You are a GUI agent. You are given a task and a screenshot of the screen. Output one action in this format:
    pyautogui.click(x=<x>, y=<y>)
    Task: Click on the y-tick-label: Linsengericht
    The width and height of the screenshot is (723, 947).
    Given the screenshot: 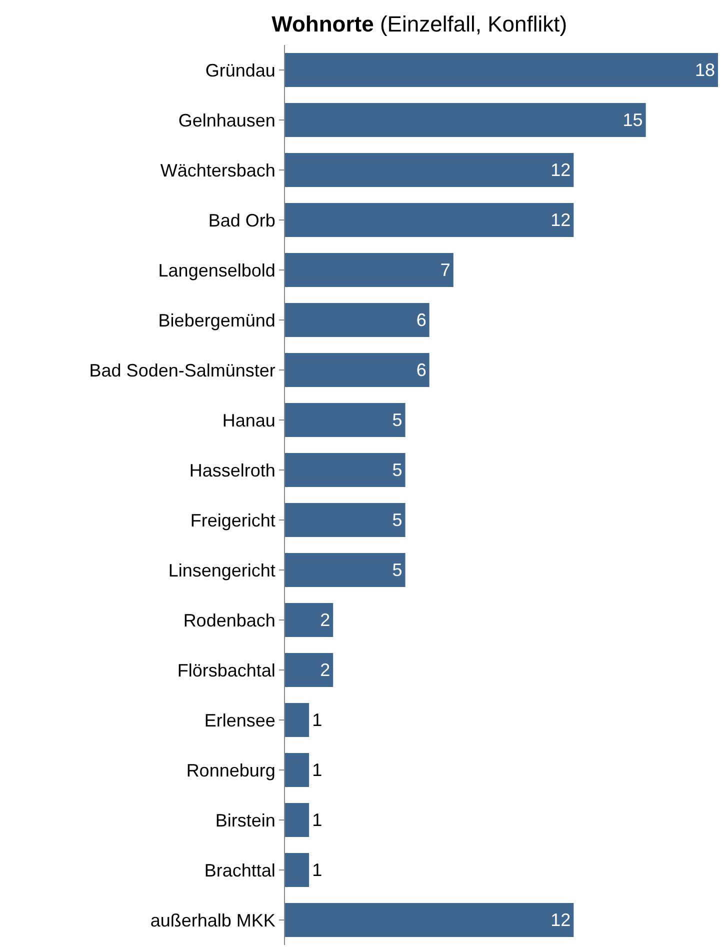 What is the action you would take?
    pyautogui.click(x=222, y=570)
    